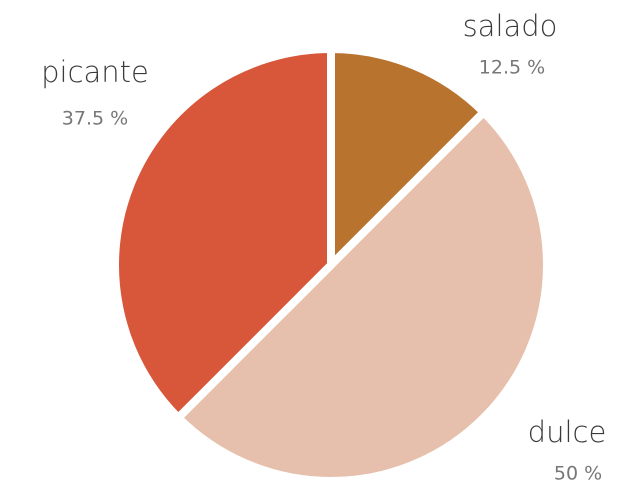 This screenshot has width=627, height=490. What do you see at coordinates (512, 68) in the screenshot?
I see `value-label: 12.5 %` at bounding box center [512, 68].